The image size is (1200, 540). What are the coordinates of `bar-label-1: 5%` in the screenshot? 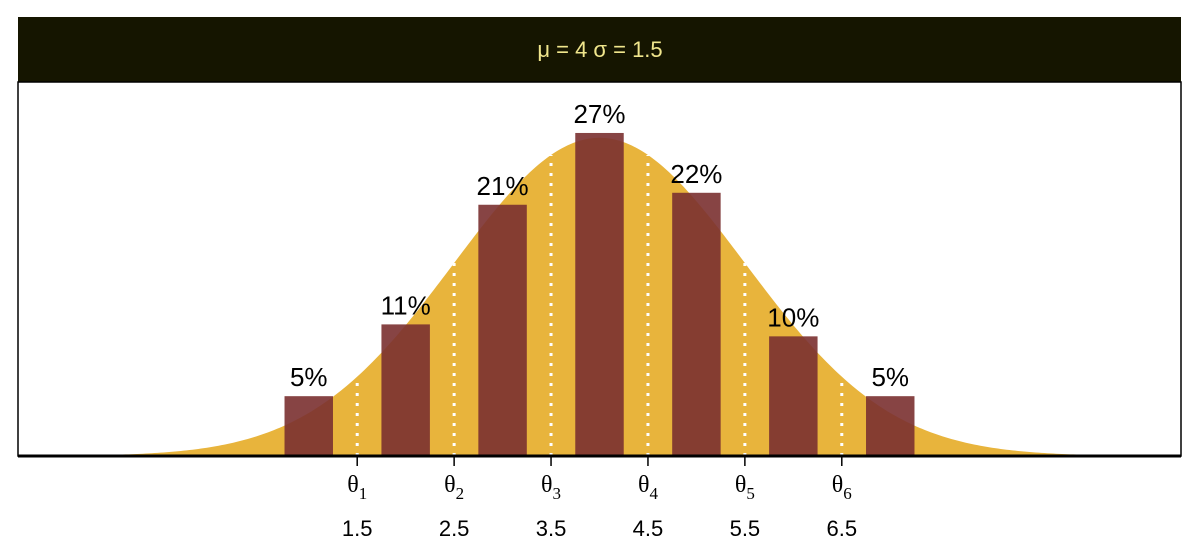 It's located at (309, 377).